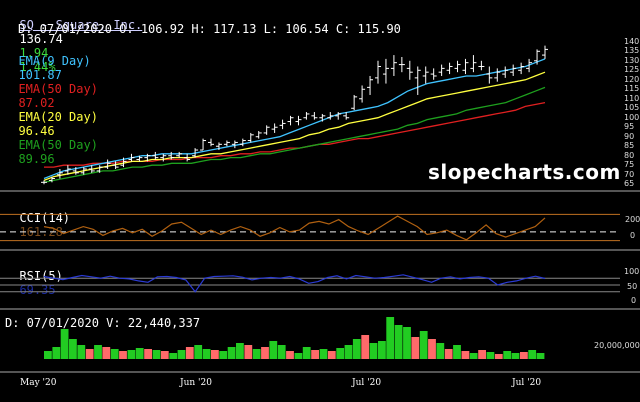 The image size is (640, 402). What do you see at coordinates (632, 219) in the screenshot?
I see `cci-tick-200: 200` at bounding box center [632, 219].